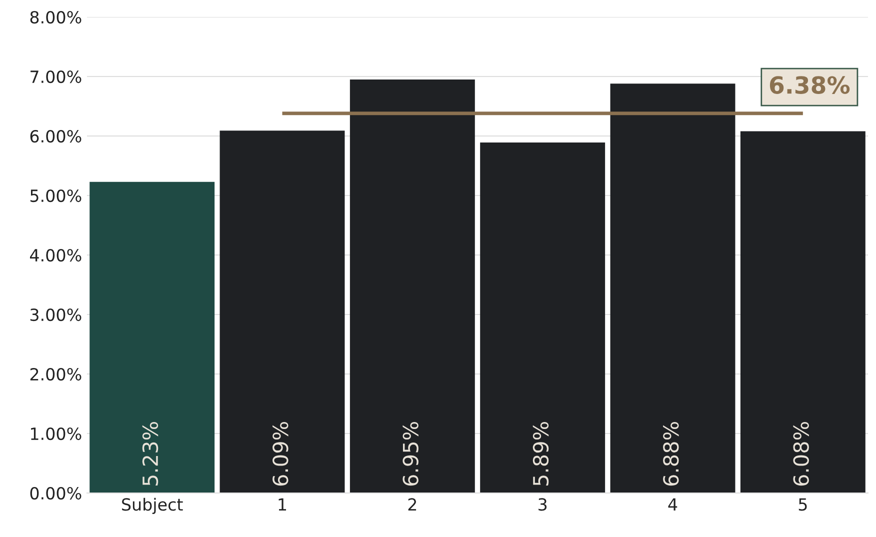 This screenshot has width=876, height=537. I want to click on x-tick-label: 1, so click(282, 504).